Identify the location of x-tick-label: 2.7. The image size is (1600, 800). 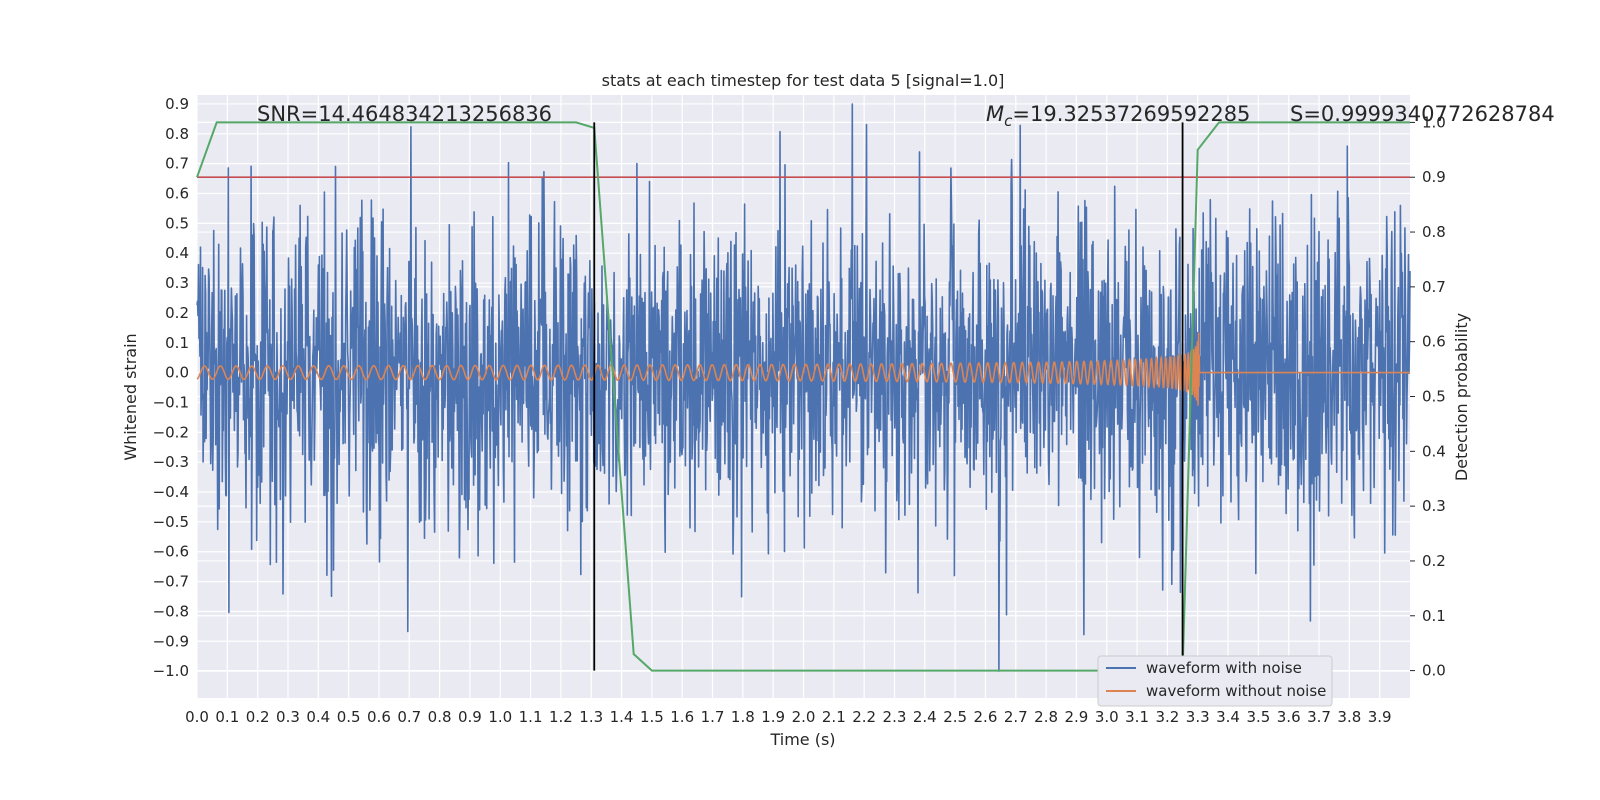
(1016, 717).